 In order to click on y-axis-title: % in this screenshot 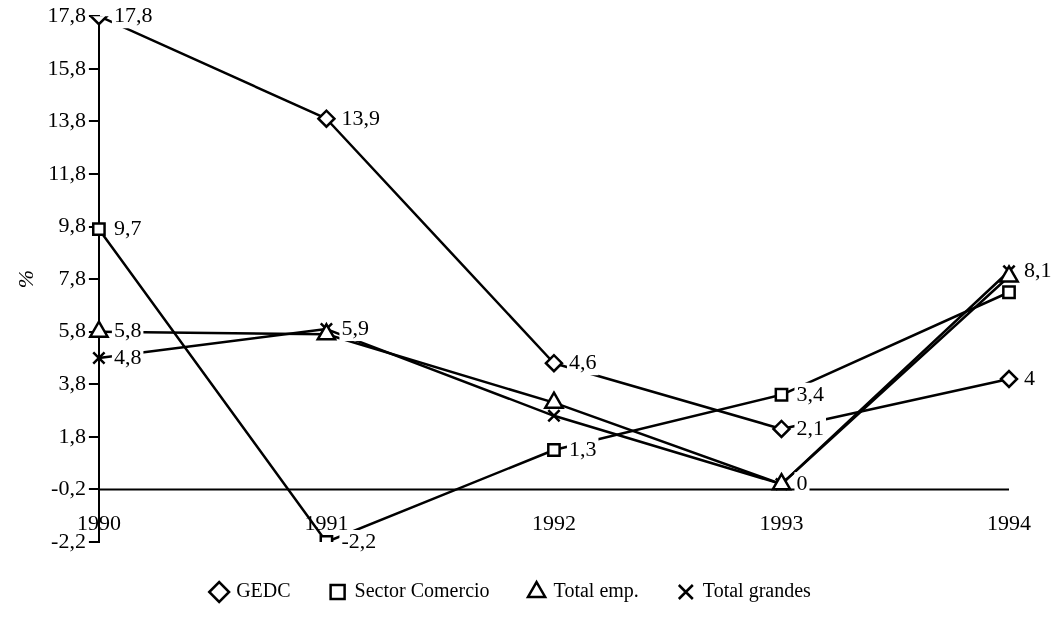, I will do `click(25, 279)`.